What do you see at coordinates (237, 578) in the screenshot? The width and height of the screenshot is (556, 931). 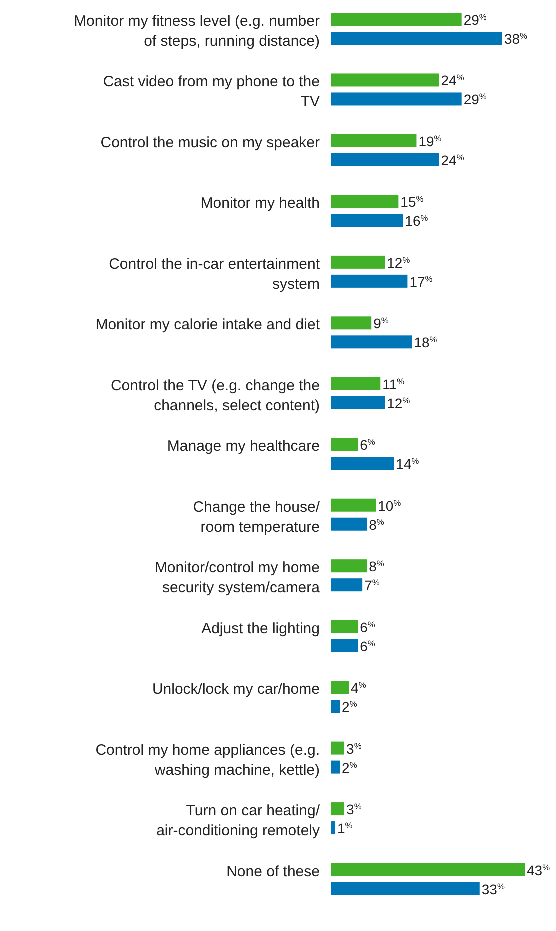 I see `y-tick-label: Monitor/control my home security system/camera` at bounding box center [237, 578].